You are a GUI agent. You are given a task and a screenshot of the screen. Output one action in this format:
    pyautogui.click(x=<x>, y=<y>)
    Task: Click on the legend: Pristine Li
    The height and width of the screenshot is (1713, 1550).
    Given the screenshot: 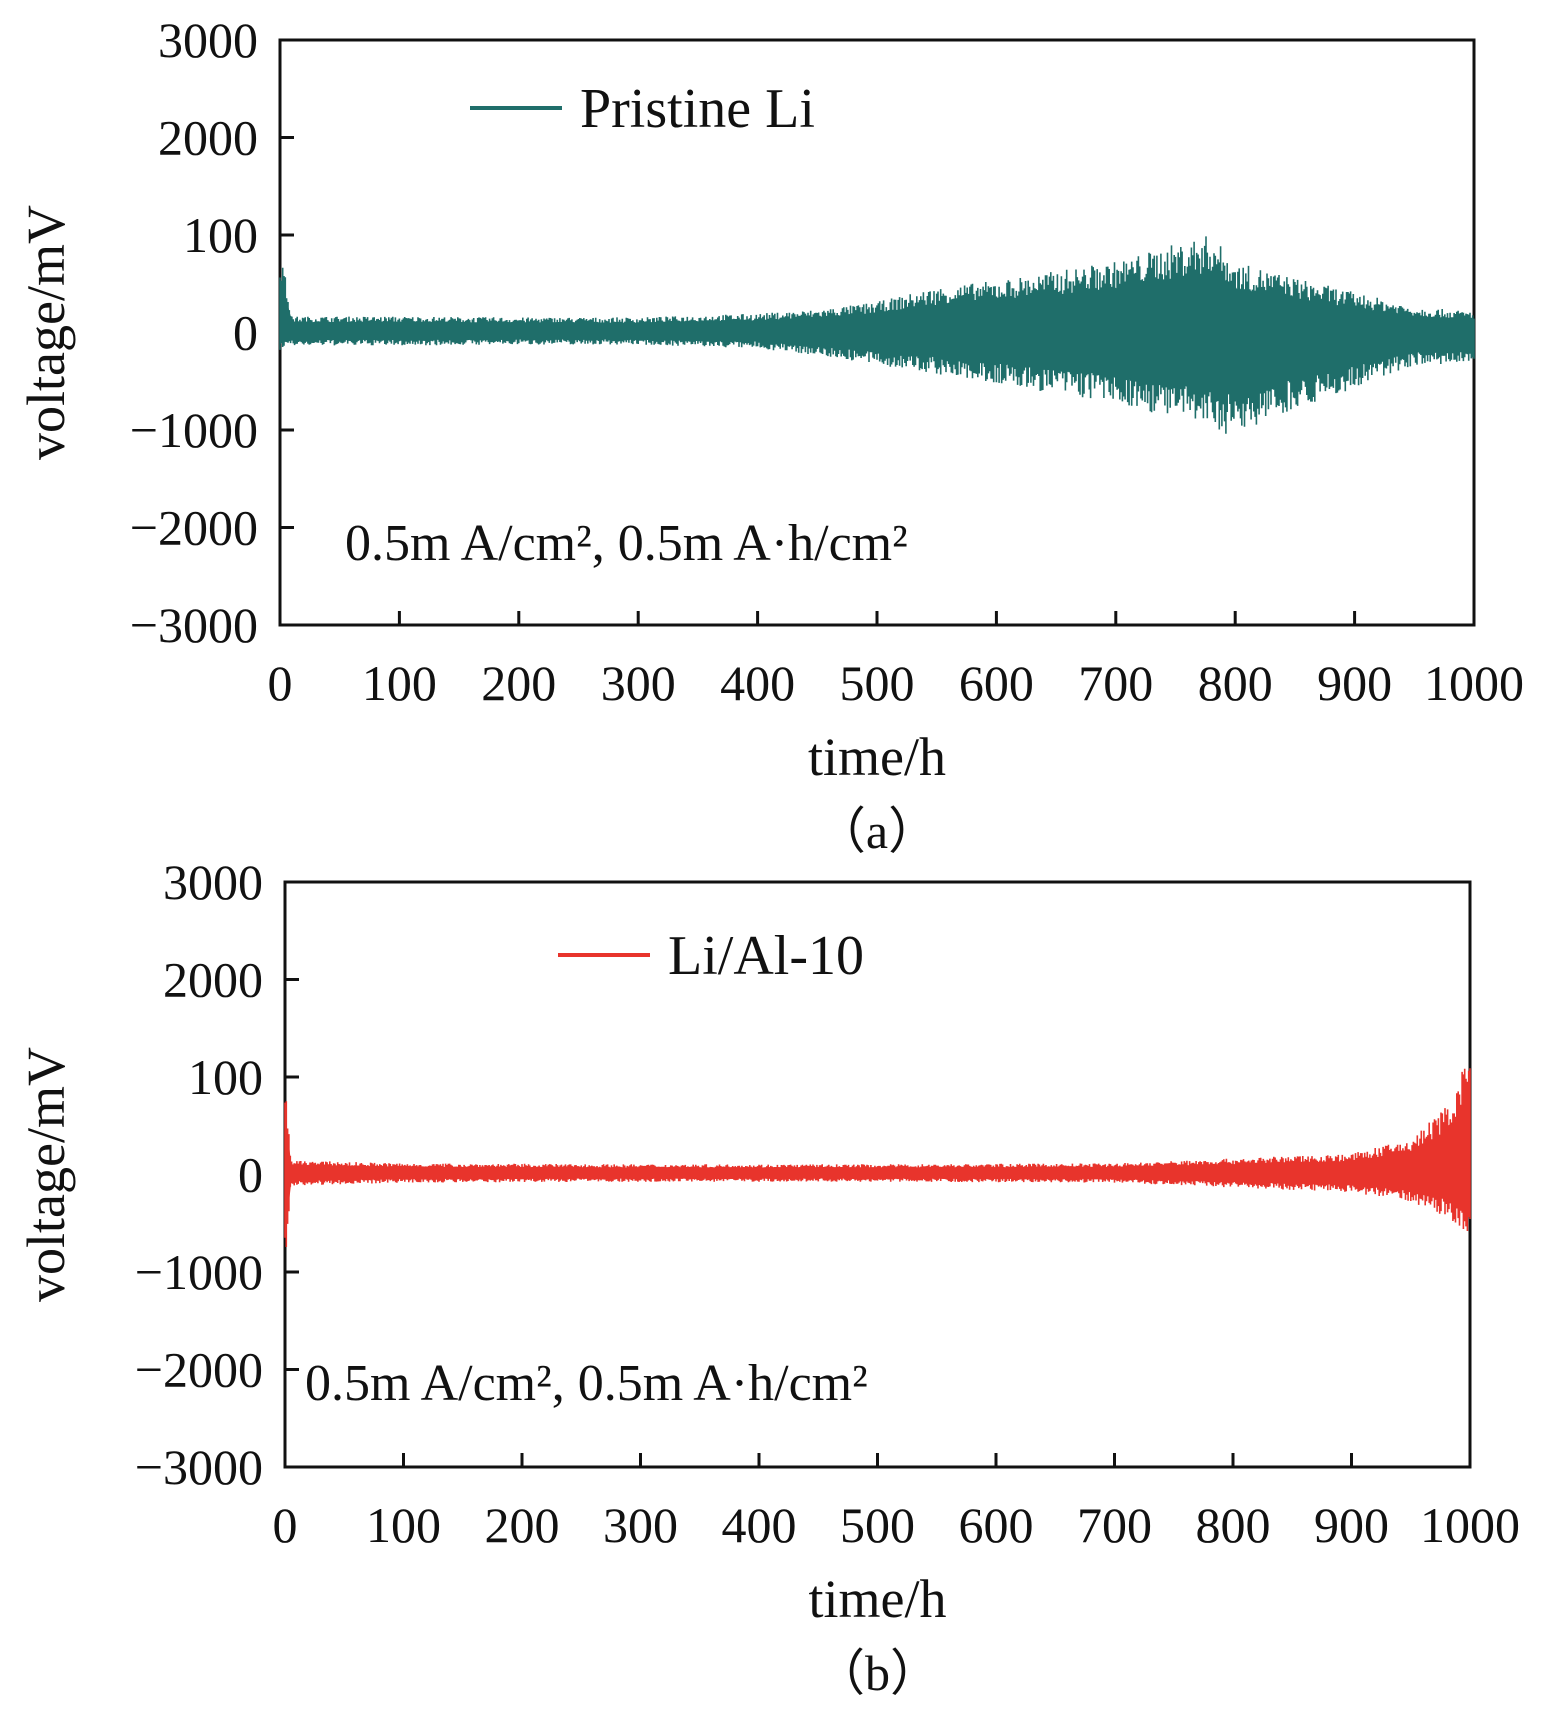 What is the action you would take?
    pyautogui.click(x=642, y=109)
    